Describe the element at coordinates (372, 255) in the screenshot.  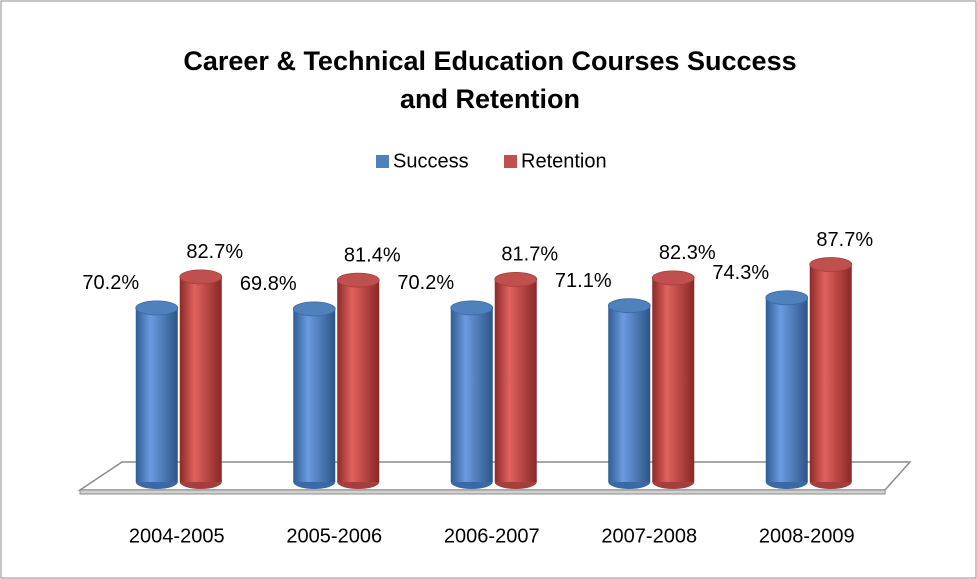
I see `data-label: 81.4%` at that location.